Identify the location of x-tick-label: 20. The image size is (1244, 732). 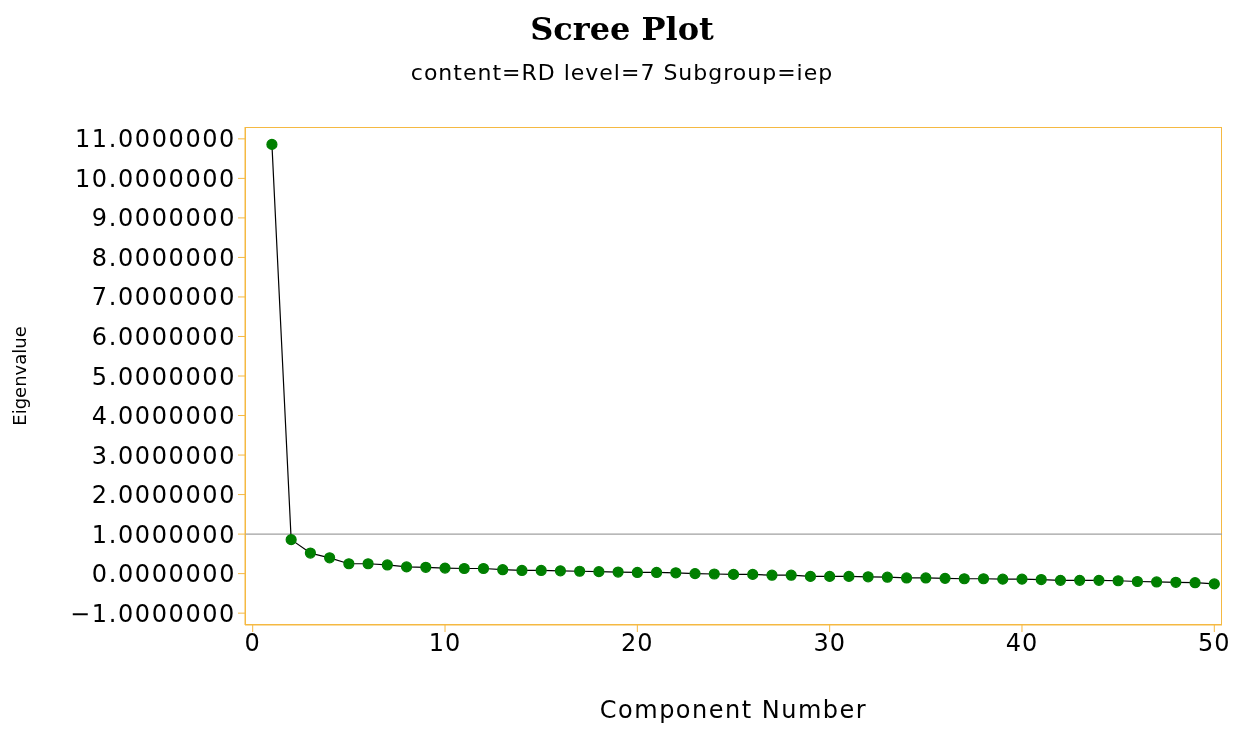
(637, 643).